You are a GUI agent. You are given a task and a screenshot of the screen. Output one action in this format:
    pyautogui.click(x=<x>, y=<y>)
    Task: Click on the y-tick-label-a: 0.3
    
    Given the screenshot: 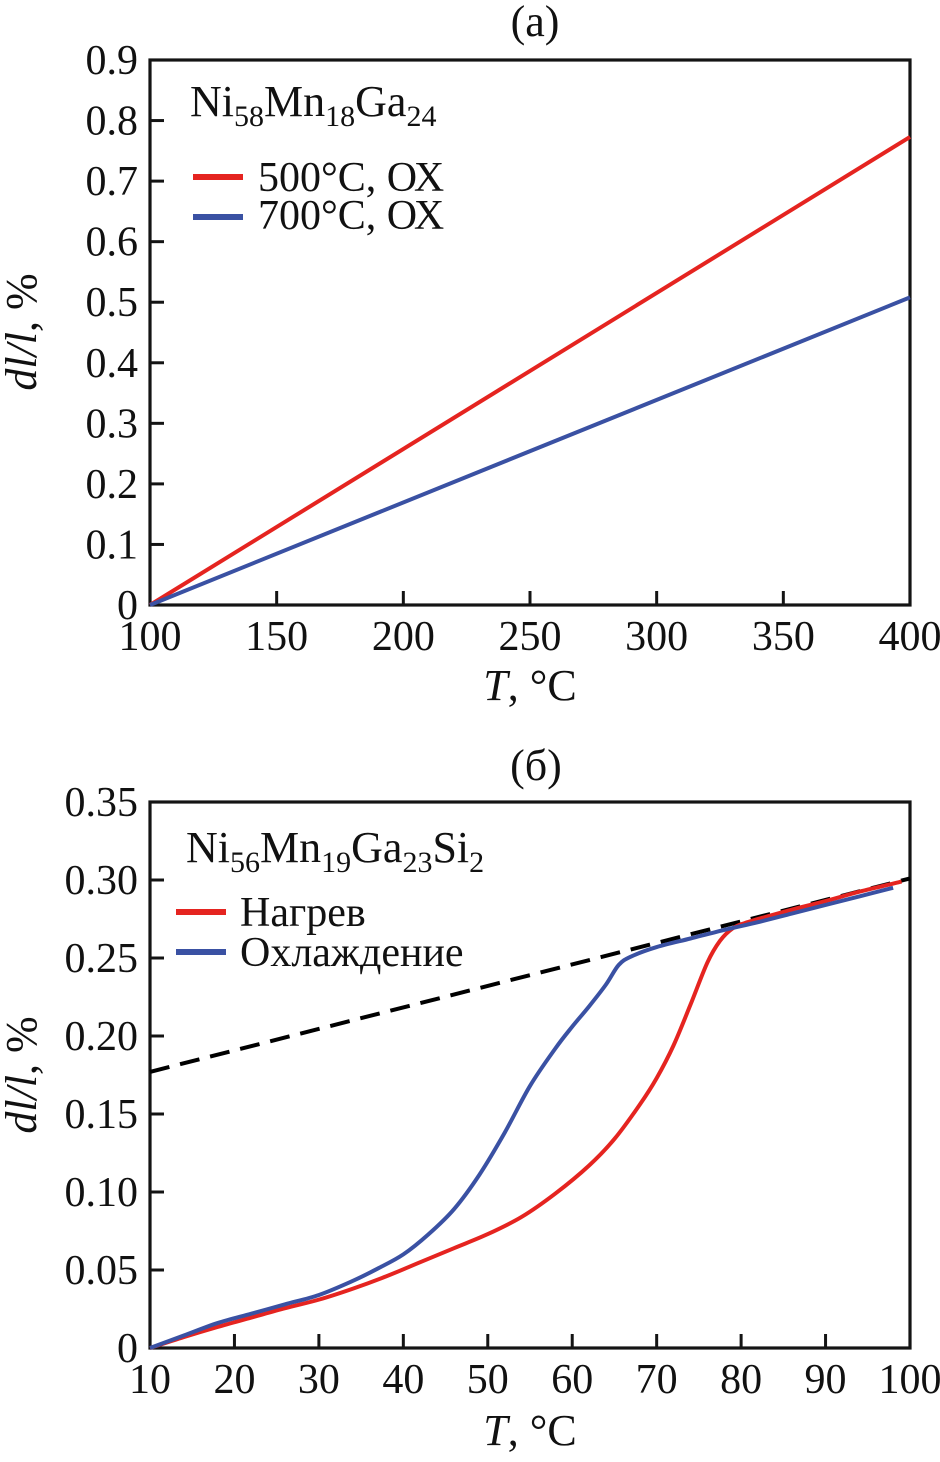 What is the action you would take?
    pyautogui.click(x=112, y=424)
    